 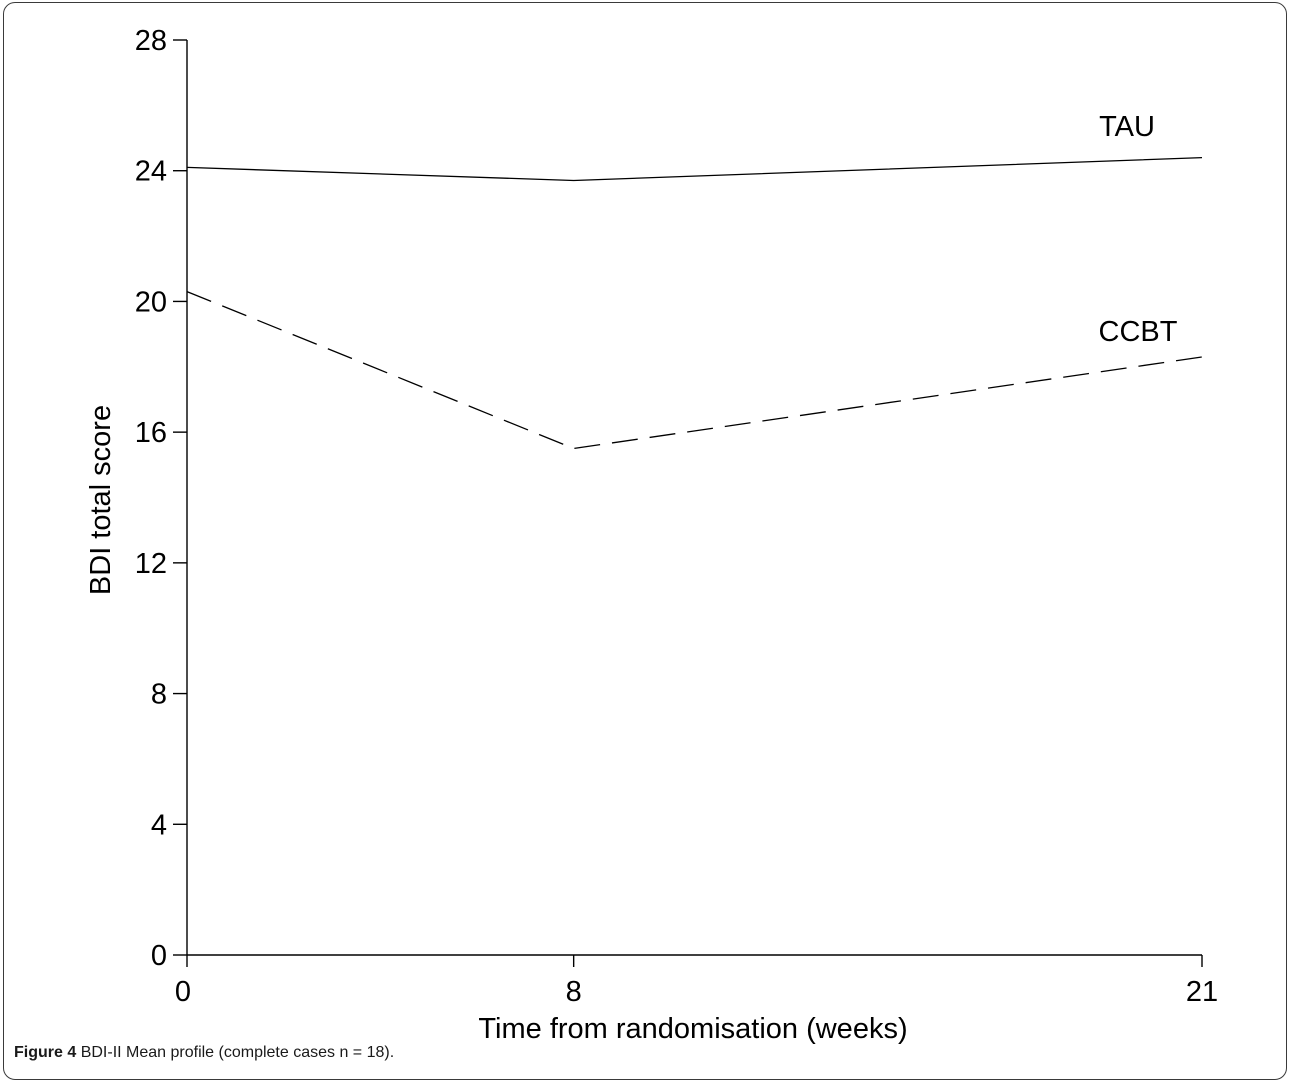 I want to click on y-tick-label: 8, so click(x=159, y=695).